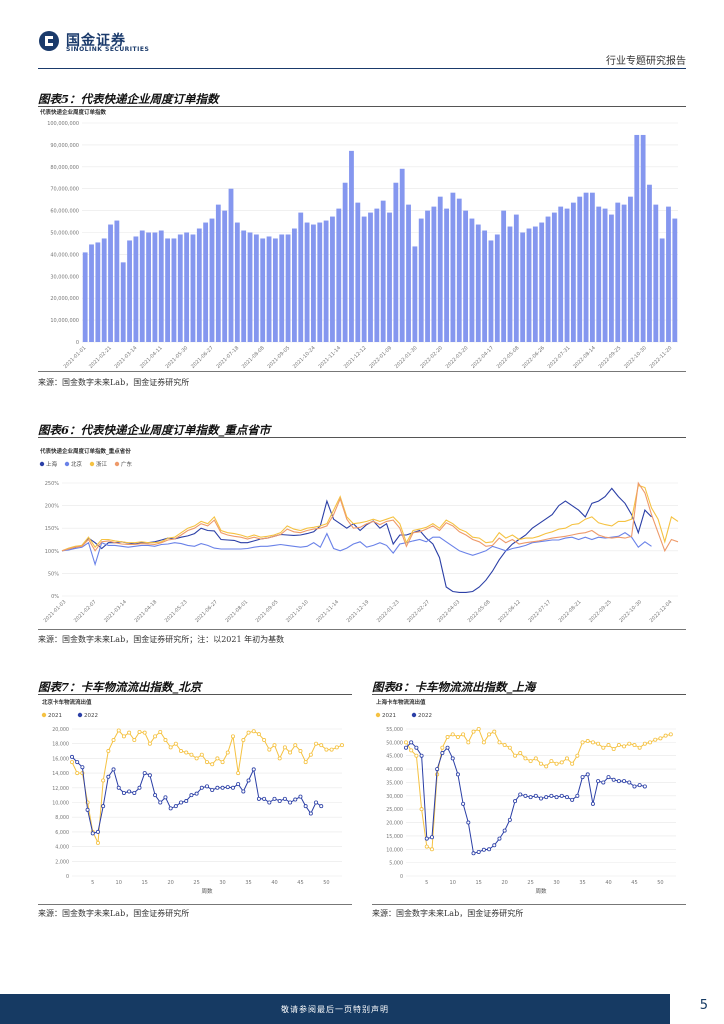 The width and height of the screenshot is (724, 1024). I want to click on legend-label: 北京, so click(77, 464).